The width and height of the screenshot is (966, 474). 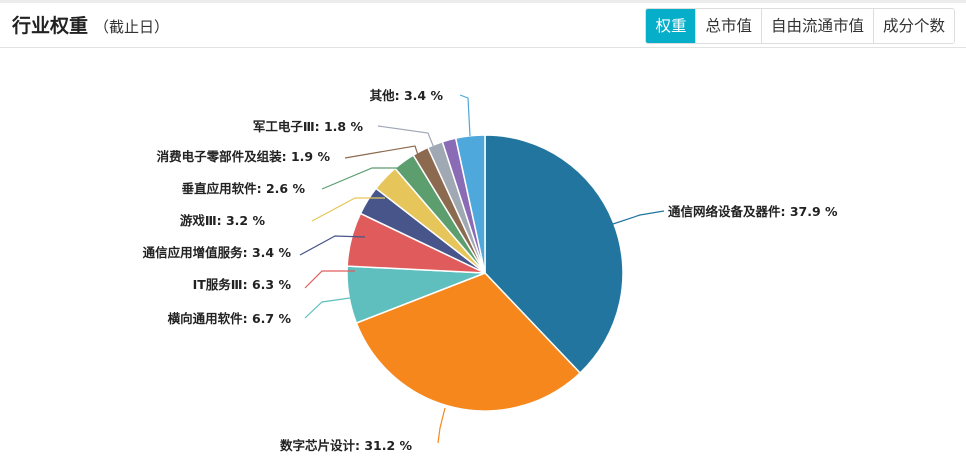 What do you see at coordinates (346, 445) in the screenshot?
I see `slice-label: 数字芯片设计: 31.2 %` at bounding box center [346, 445].